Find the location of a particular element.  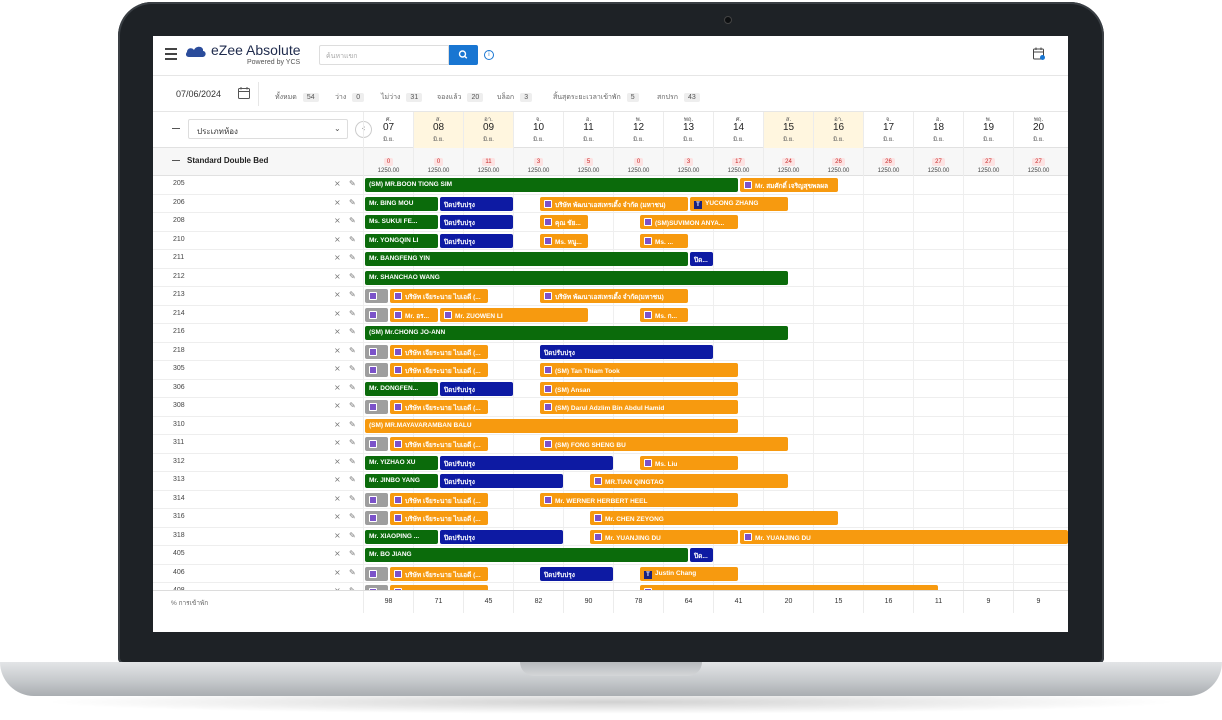

room-number: 305 is located at coordinates (179, 368).